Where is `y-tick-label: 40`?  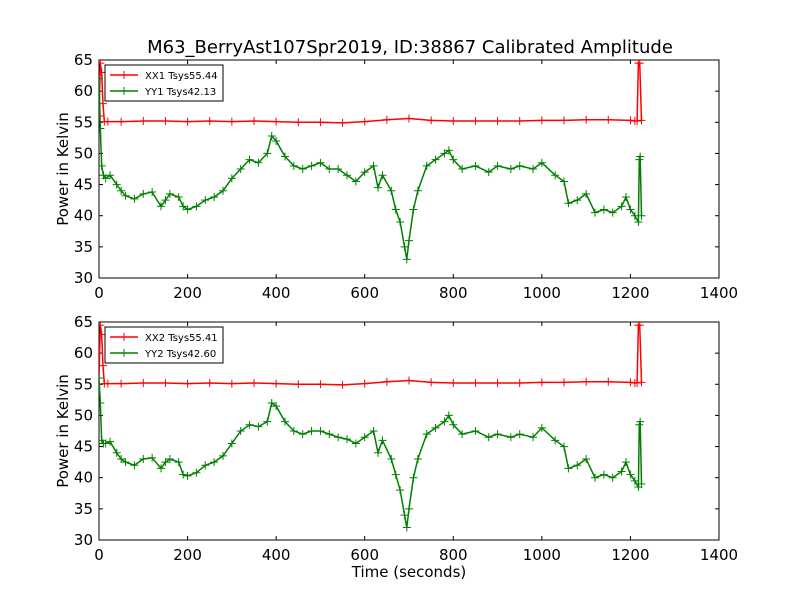
y-tick-label: 40 is located at coordinates (83, 478).